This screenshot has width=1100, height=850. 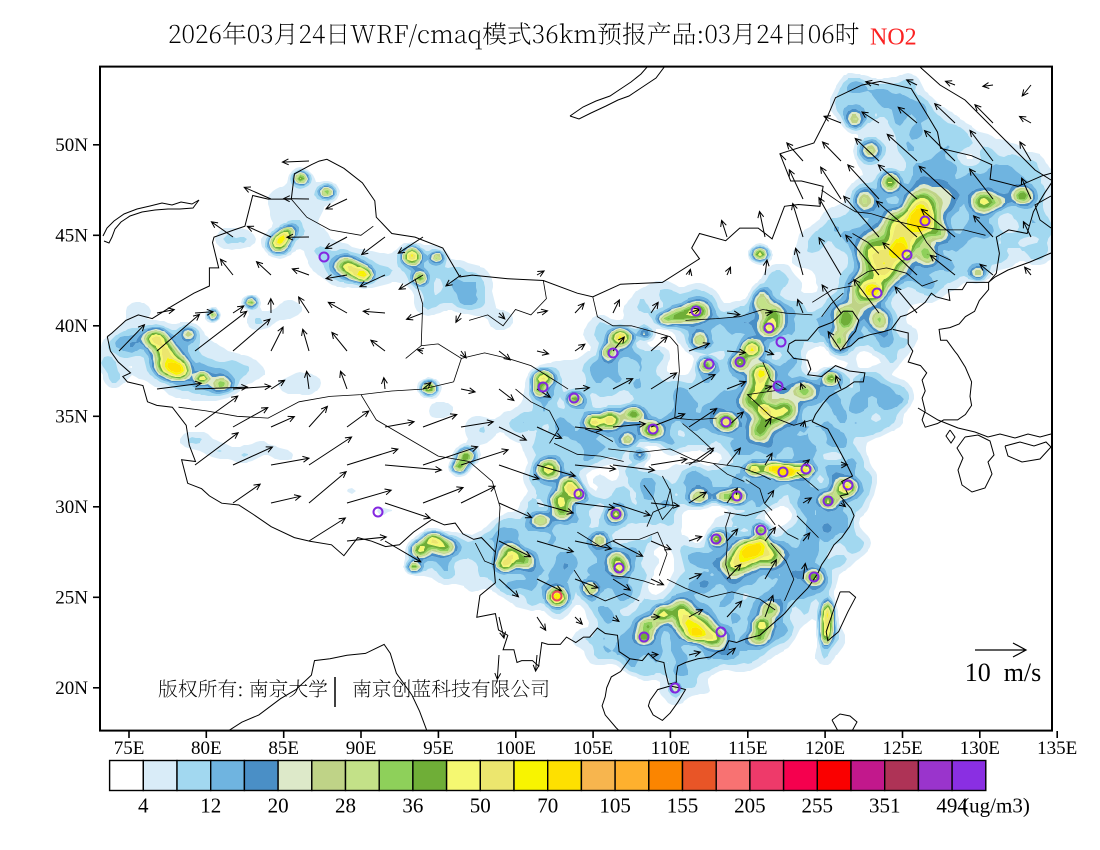 What do you see at coordinates (412, 806) in the screenshot?
I see `svg-text: 36` at bounding box center [412, 806].